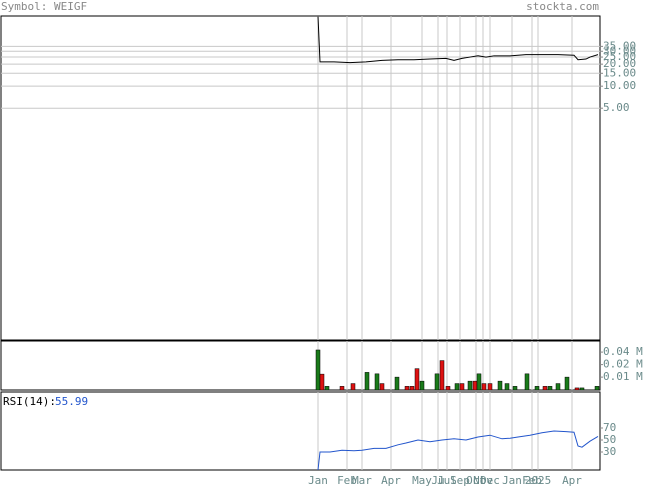 The image size is (655, 486). I want to click on symbol-title: Symbol: WEIGF, so click(44, 6).